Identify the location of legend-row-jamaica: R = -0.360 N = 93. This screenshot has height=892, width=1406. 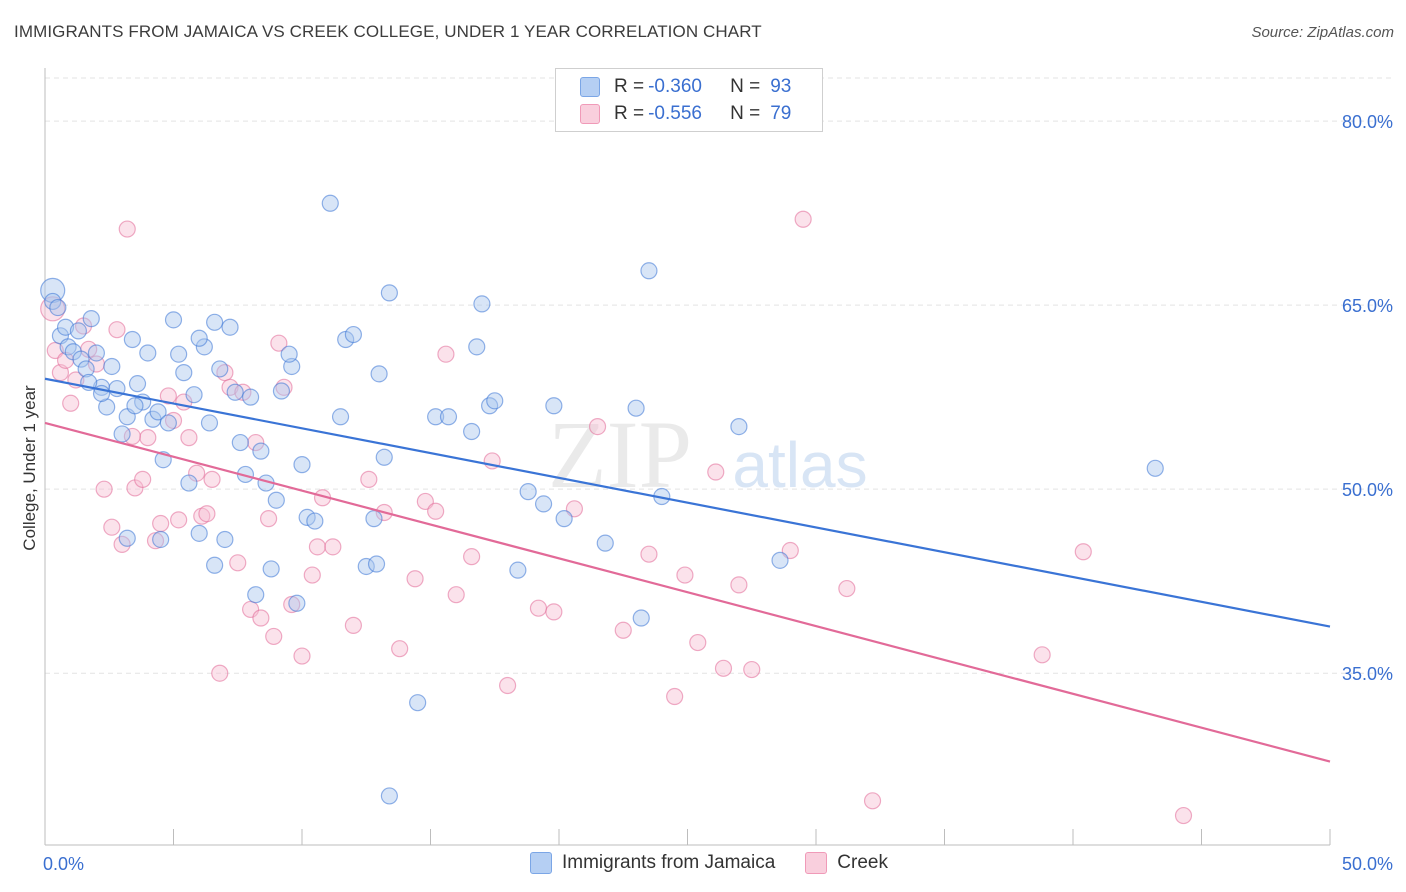
(685, 87).